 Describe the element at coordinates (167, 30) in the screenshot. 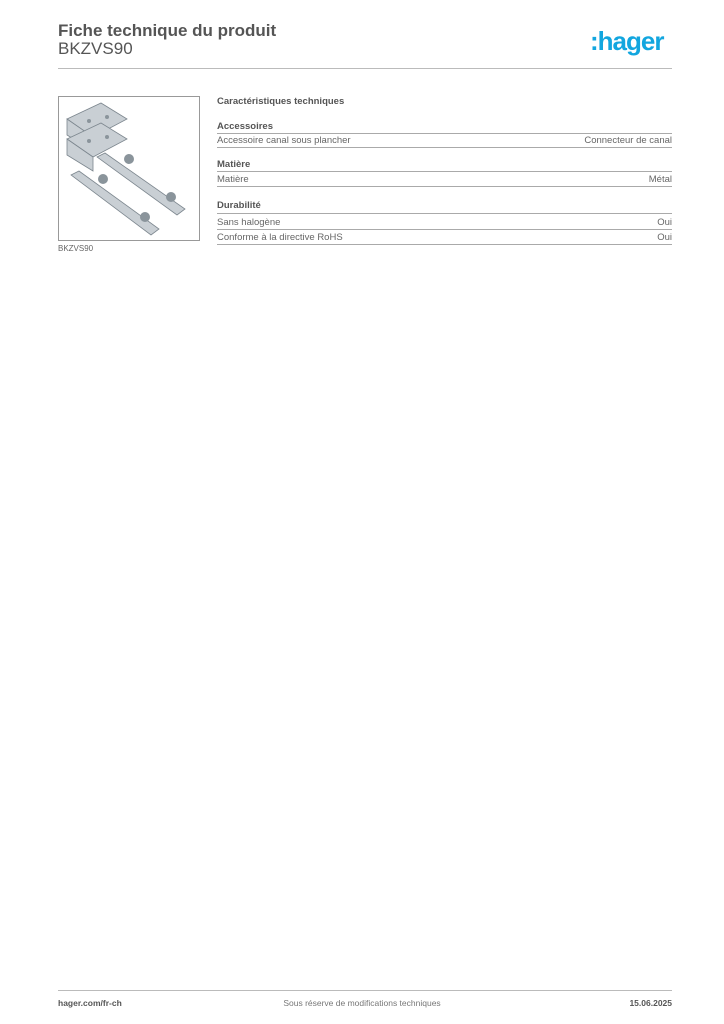

I see `page-title: Fiche technique du produit` at that location.